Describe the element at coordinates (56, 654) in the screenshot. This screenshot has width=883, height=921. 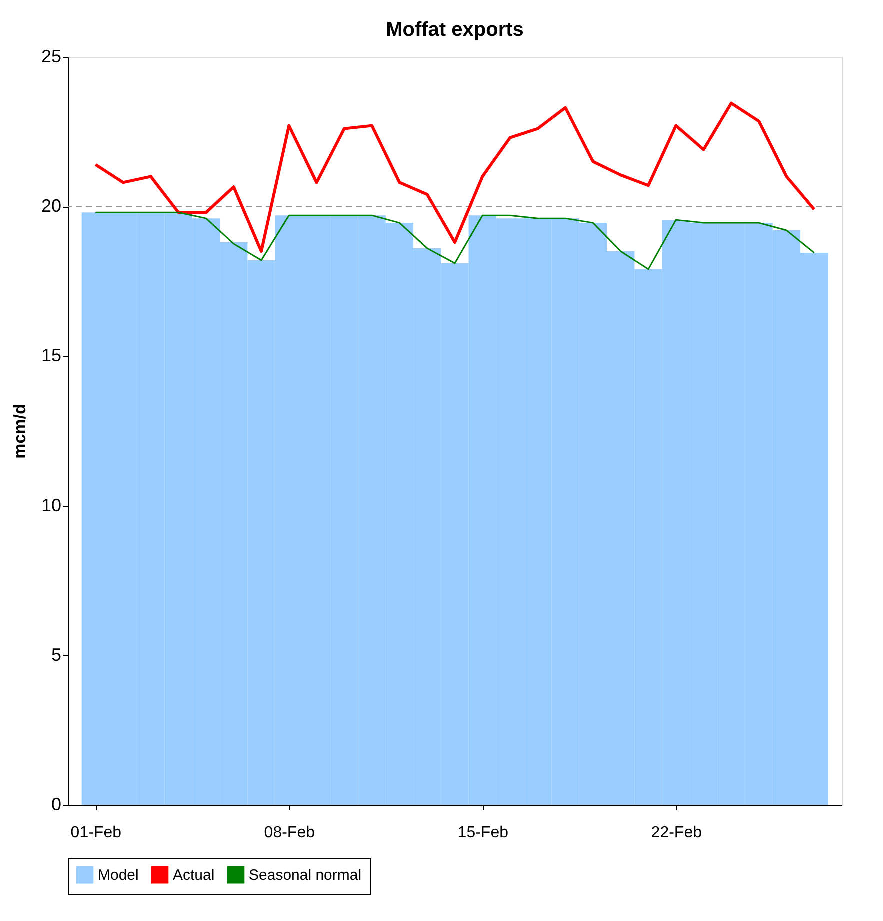
I see `y-tick-label: 5` at that location.